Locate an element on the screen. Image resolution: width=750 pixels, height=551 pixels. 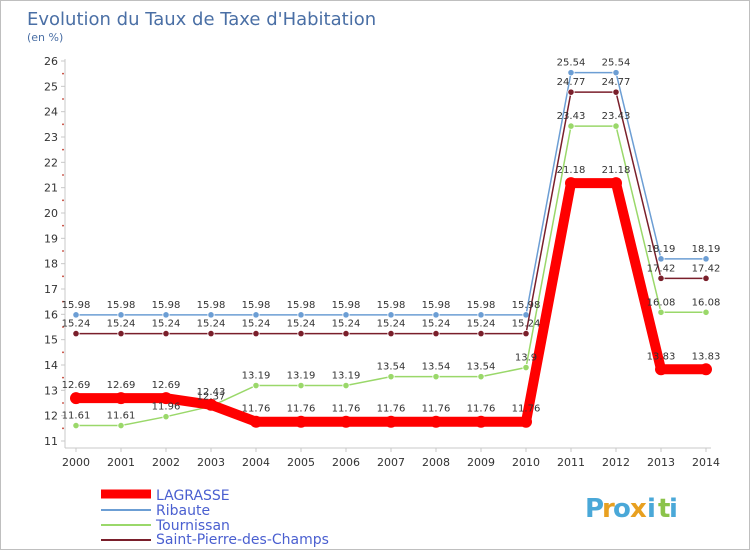
y-tick-label: 13 is located at coordinates (51, 390).